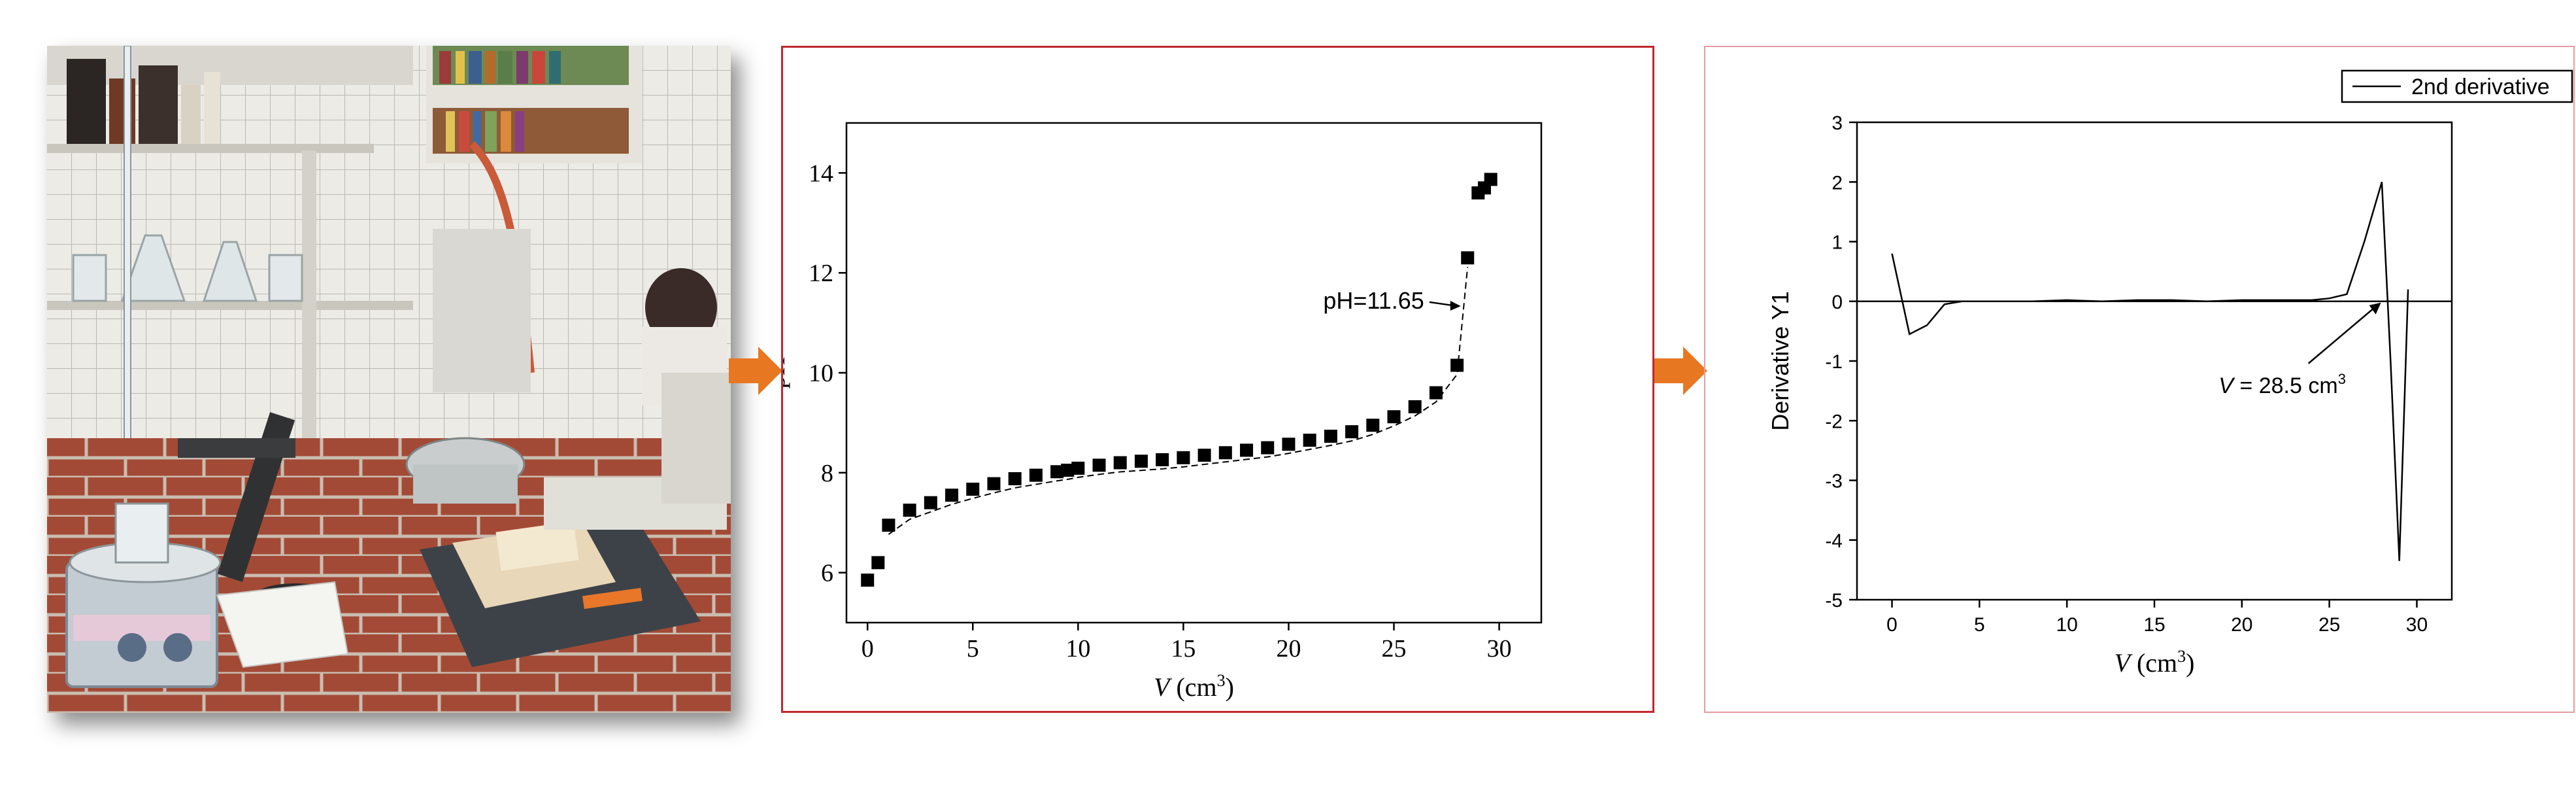  I want to click on y-tick-label: 12, so click(821, 273).